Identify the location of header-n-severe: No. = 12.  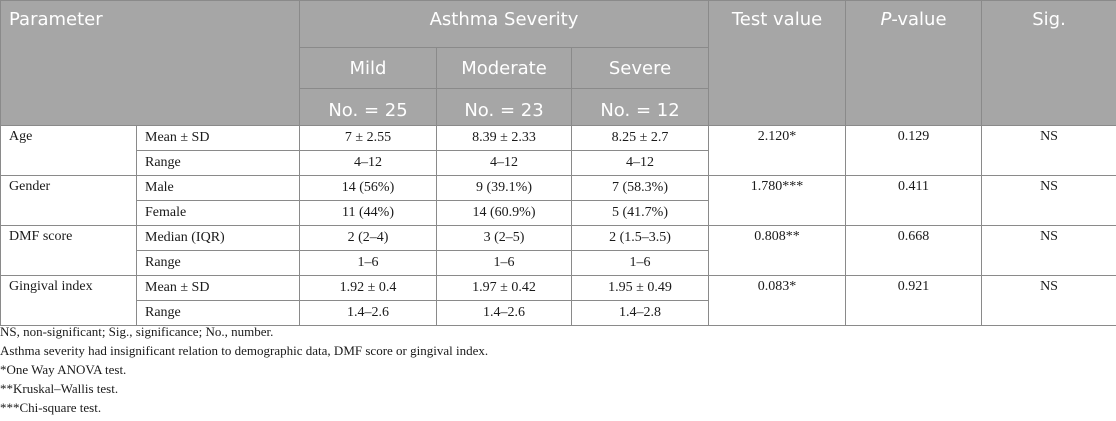
(640, 107).